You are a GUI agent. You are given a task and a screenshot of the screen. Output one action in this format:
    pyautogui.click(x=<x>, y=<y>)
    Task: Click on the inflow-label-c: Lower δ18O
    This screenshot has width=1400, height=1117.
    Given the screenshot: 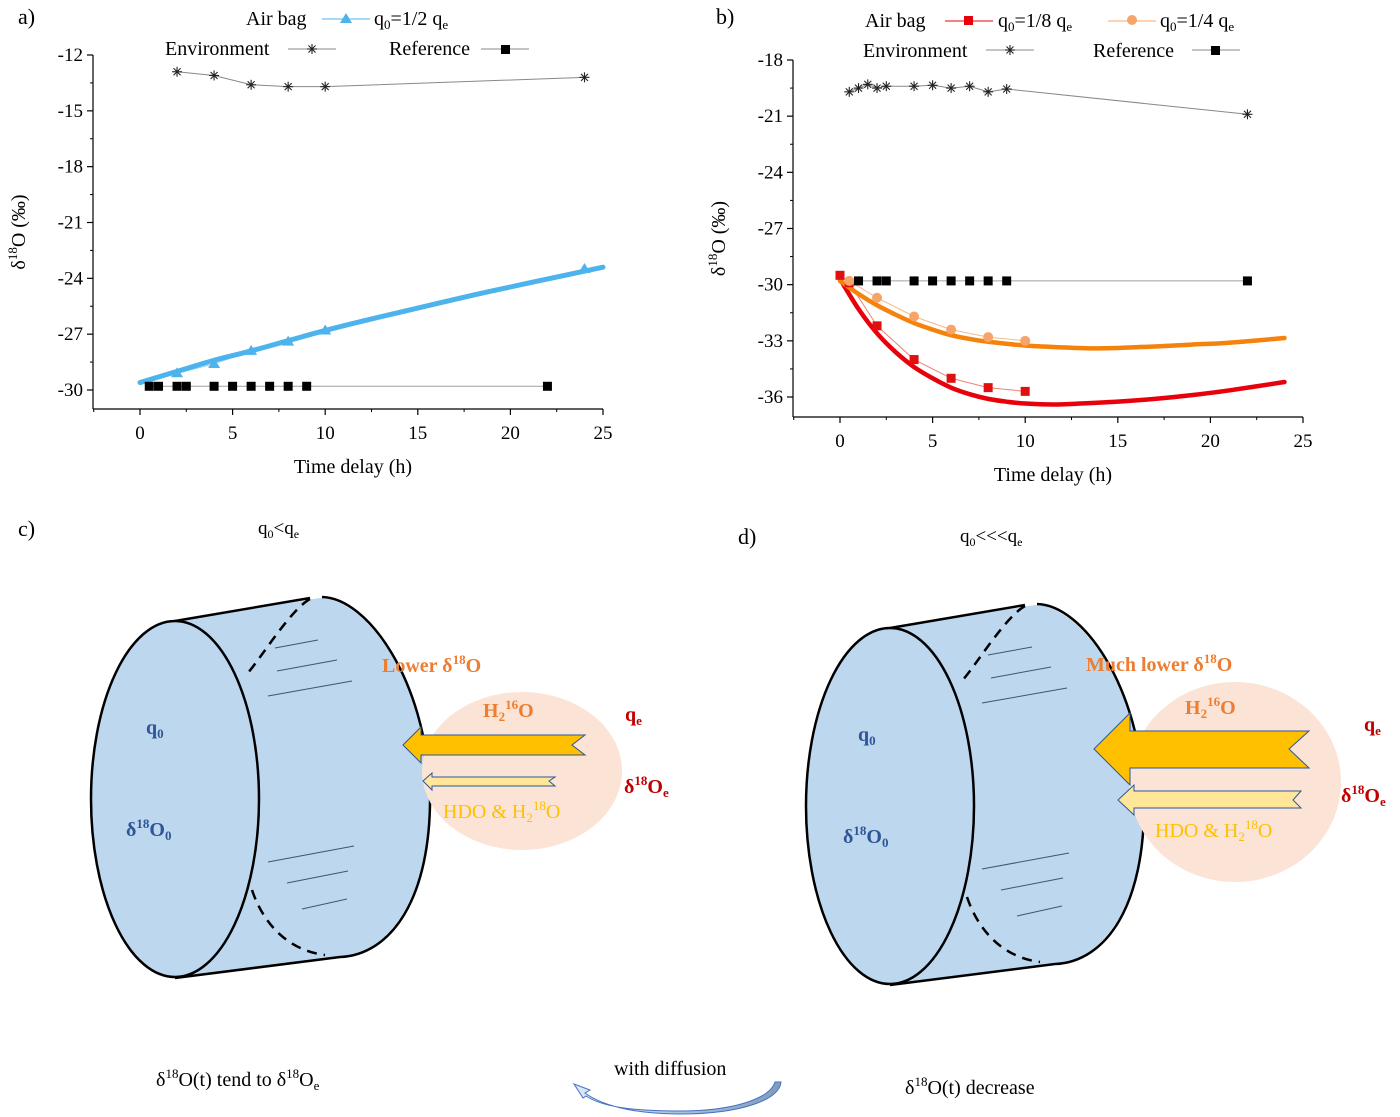 What is the action you would take?
    pyautogui.click(x=431, y=664)
    